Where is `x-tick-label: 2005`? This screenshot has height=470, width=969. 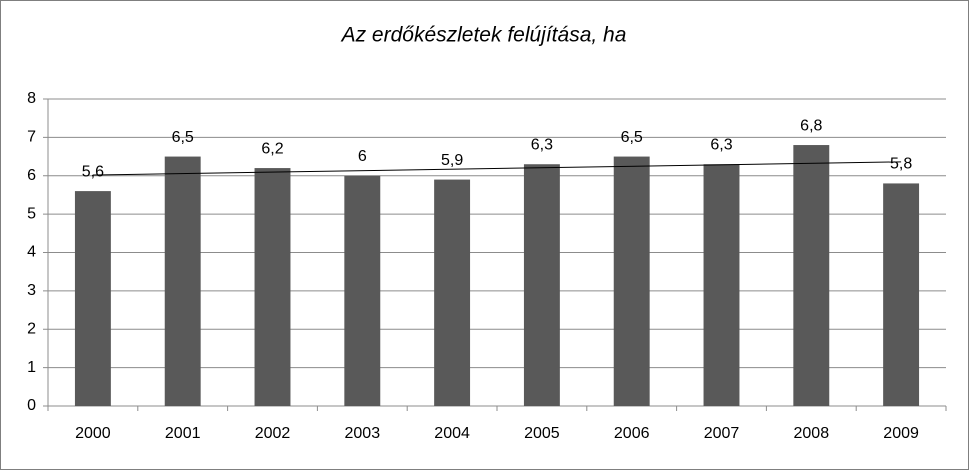 x-tick-label: 2005 is located at coordinates (542, 433).